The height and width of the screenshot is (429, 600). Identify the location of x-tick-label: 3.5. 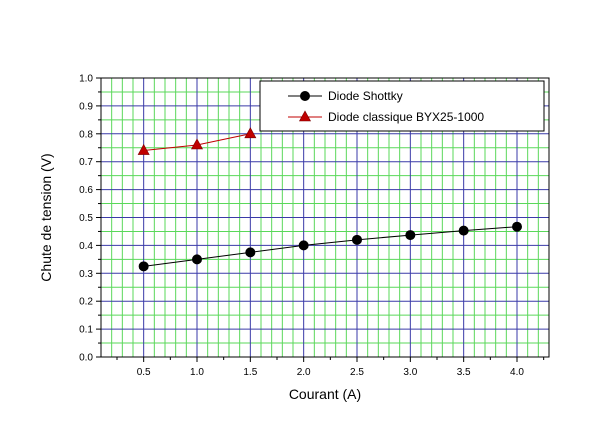
(464, 372).